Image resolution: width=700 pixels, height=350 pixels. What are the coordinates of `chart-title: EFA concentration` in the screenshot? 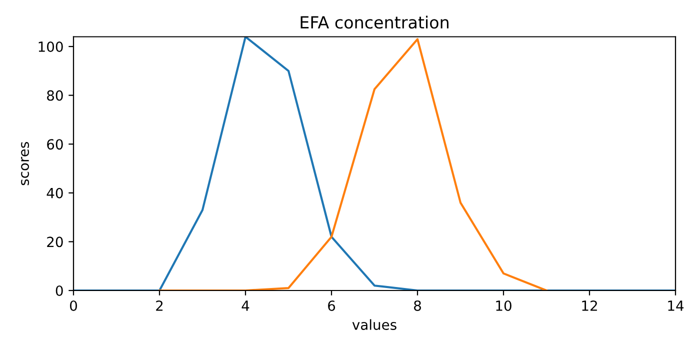 It's located at (374, 22).